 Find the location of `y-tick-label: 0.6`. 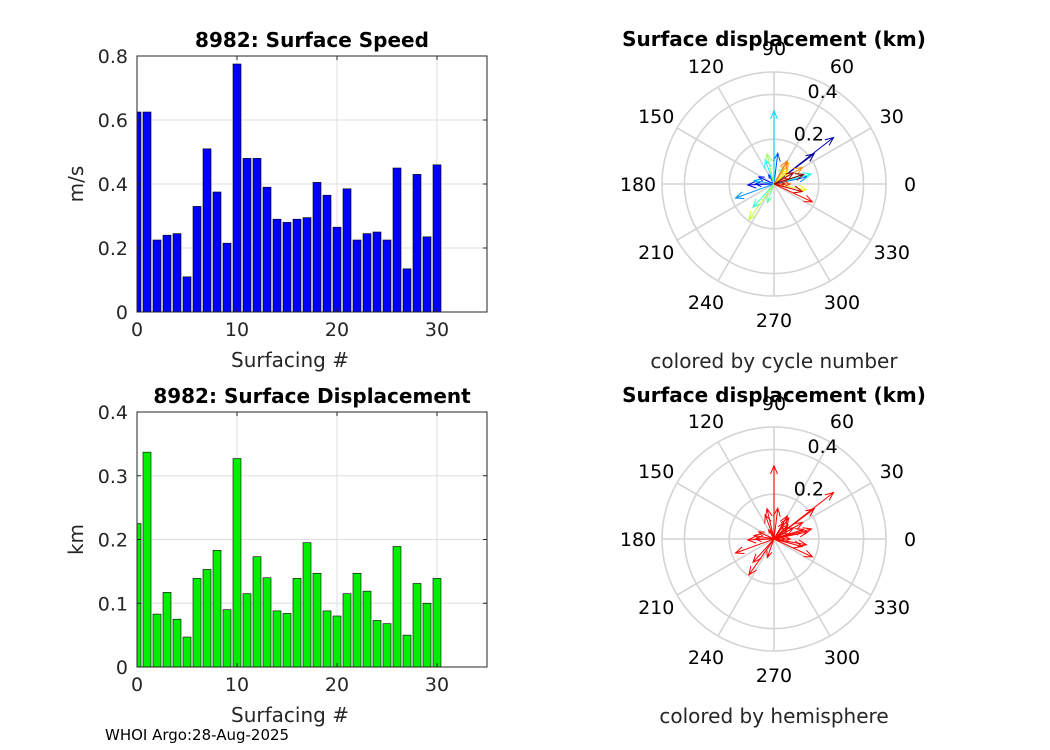

y-tick-label: 0.6 is located at coordinates (113, 121).